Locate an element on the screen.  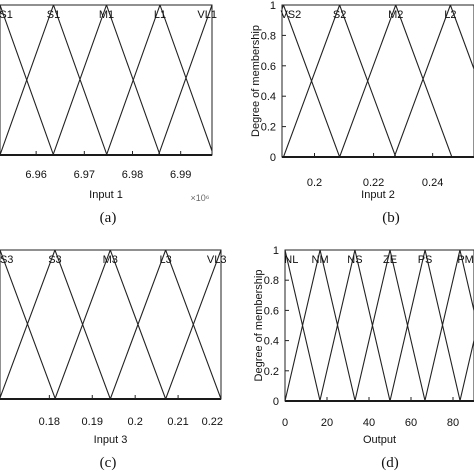
membership-function-label: M3 is located at coordinates (110, 260).